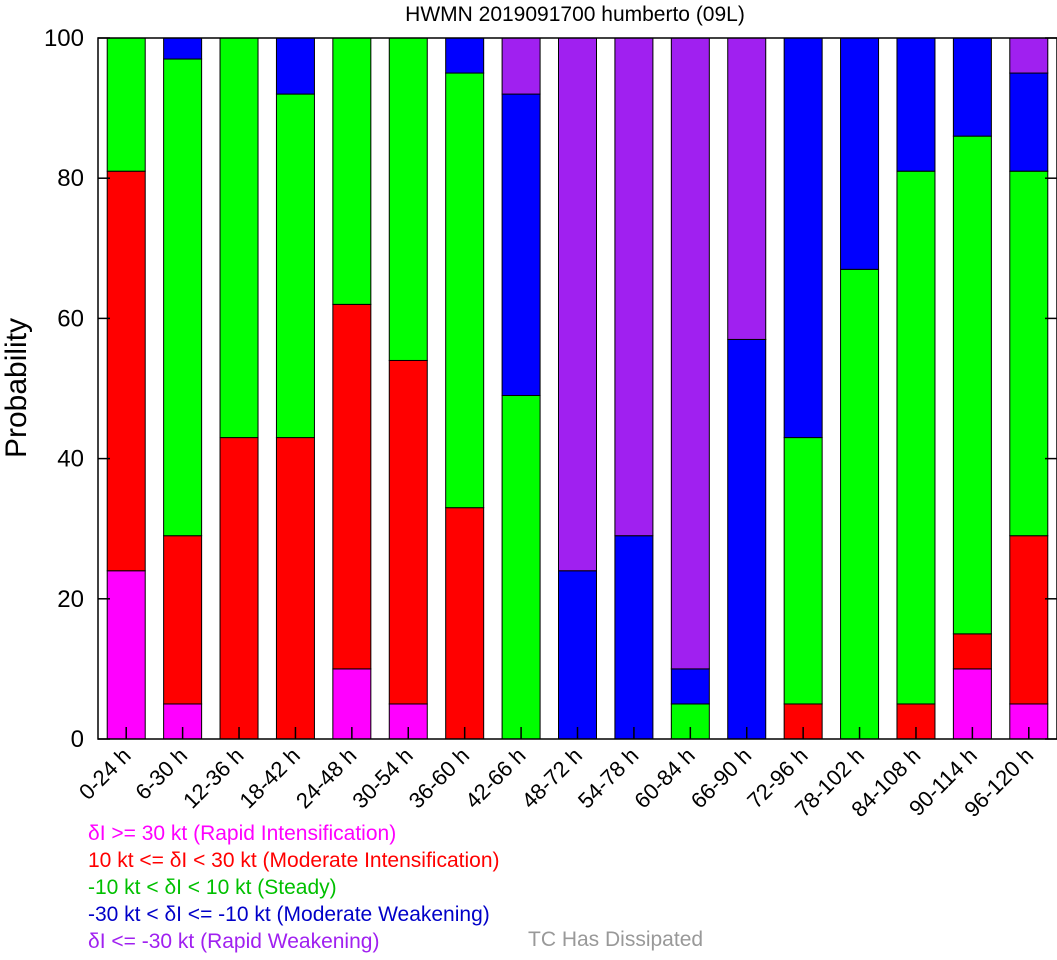  I want to click on dissipated-label: TC Has Dissipated, so click(616, 939).